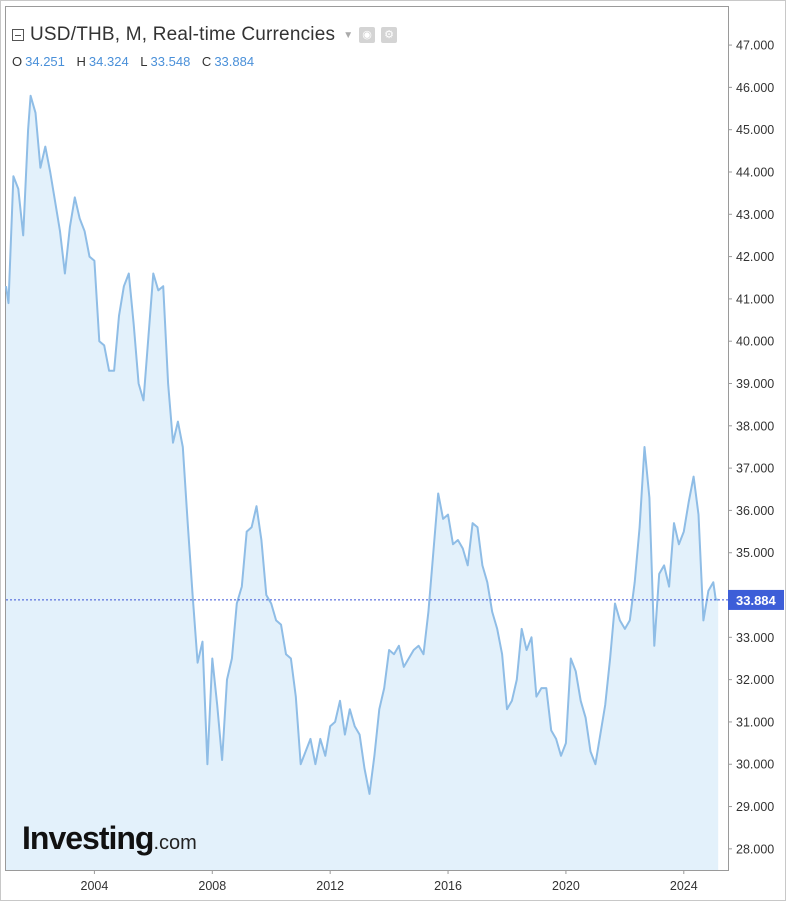 The height and width of the screenshot is (901, 786). What do you see at coordinates (170, 61) in the screenshot?
I see `ohlc-low-value: 33.548` at bounding box center [170, 61].